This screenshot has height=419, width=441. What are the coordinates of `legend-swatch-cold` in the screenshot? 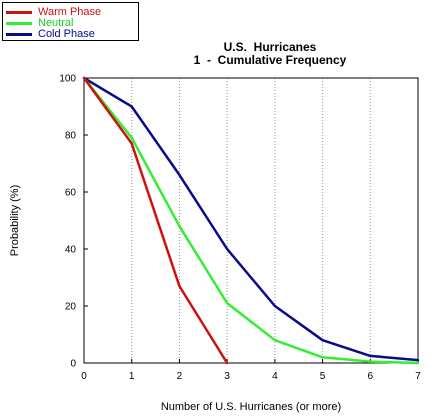 It's located at (19, 34).